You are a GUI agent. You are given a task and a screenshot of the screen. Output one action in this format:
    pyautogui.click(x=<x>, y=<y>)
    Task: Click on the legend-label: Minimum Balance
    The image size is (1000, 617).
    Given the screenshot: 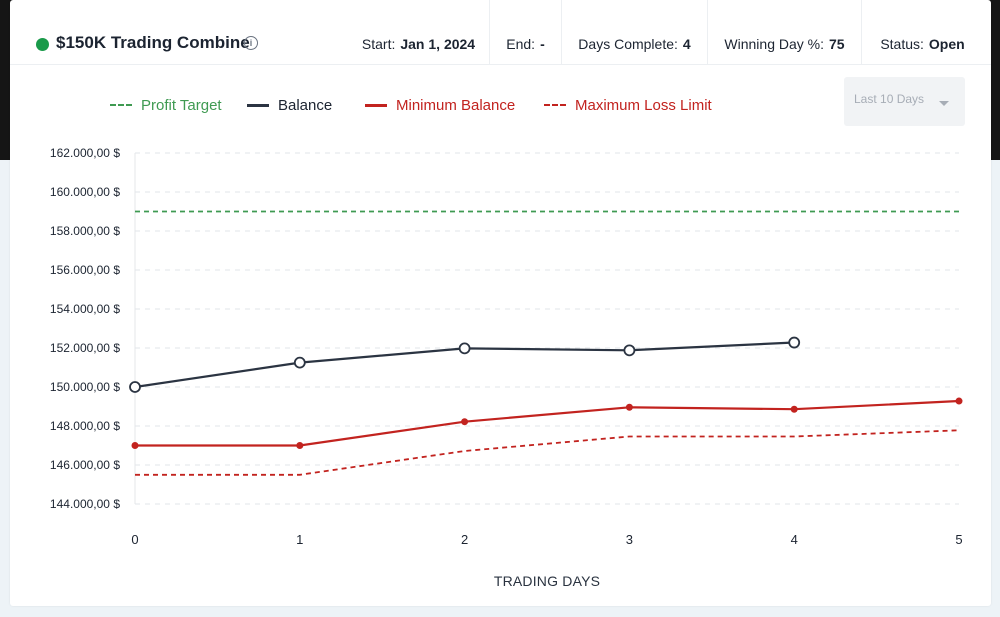 What is the action you would take?
    pyautogui.click(x=456, y=105)
    